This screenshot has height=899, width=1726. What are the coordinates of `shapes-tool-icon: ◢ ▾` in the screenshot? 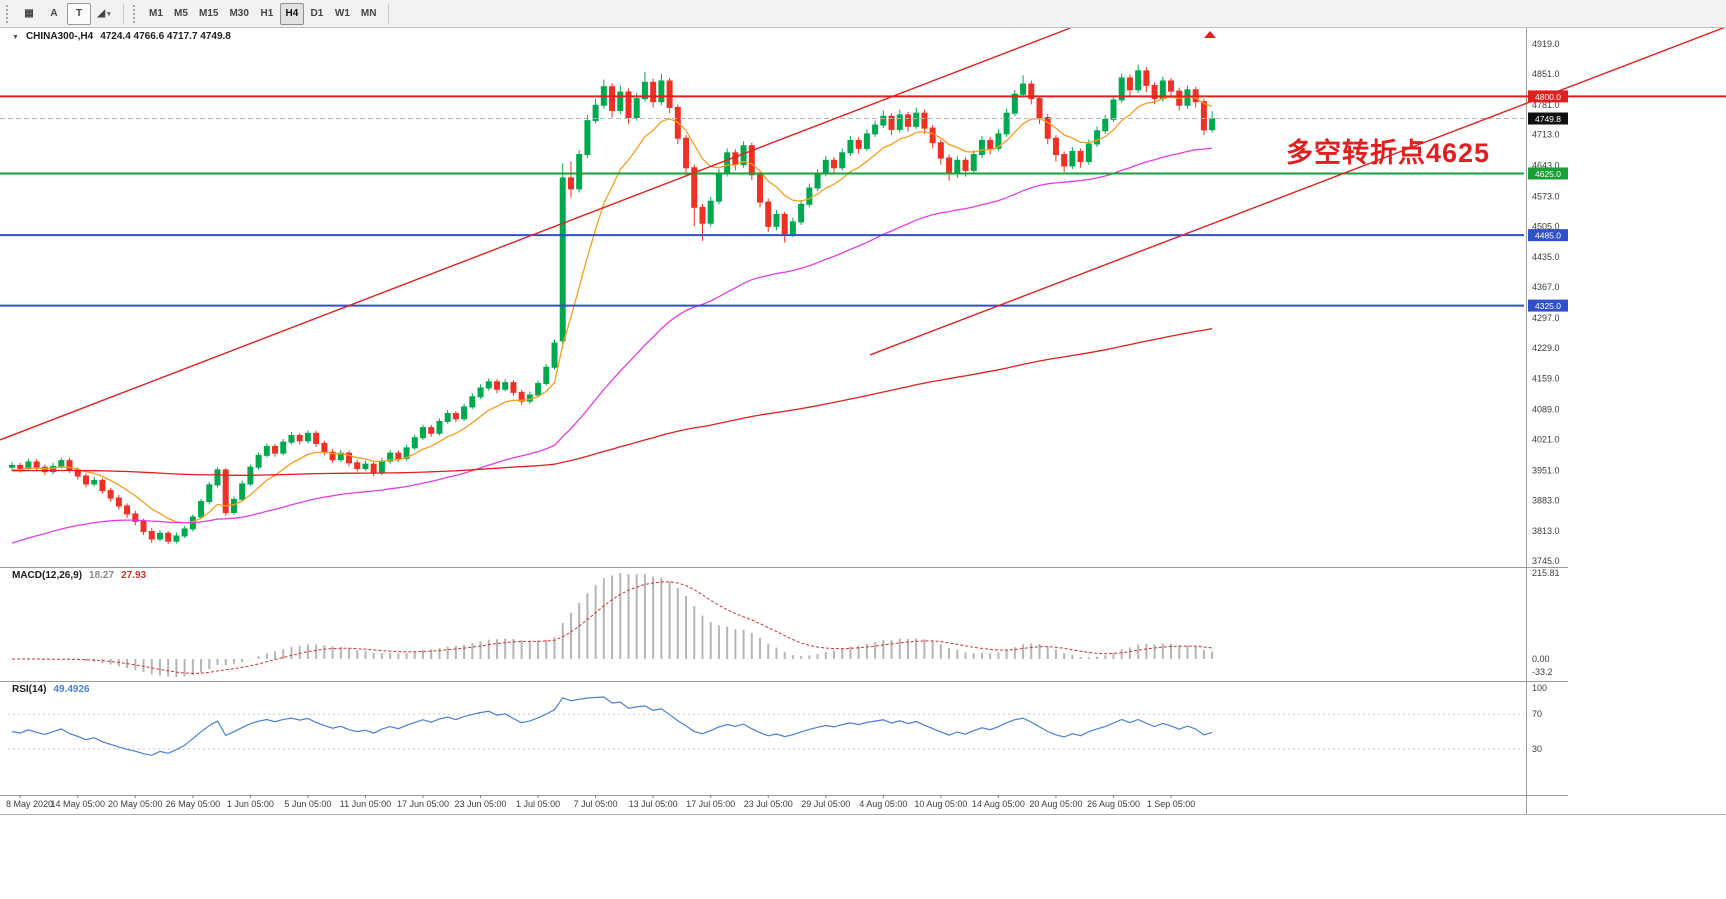 It's located at (104, 13).